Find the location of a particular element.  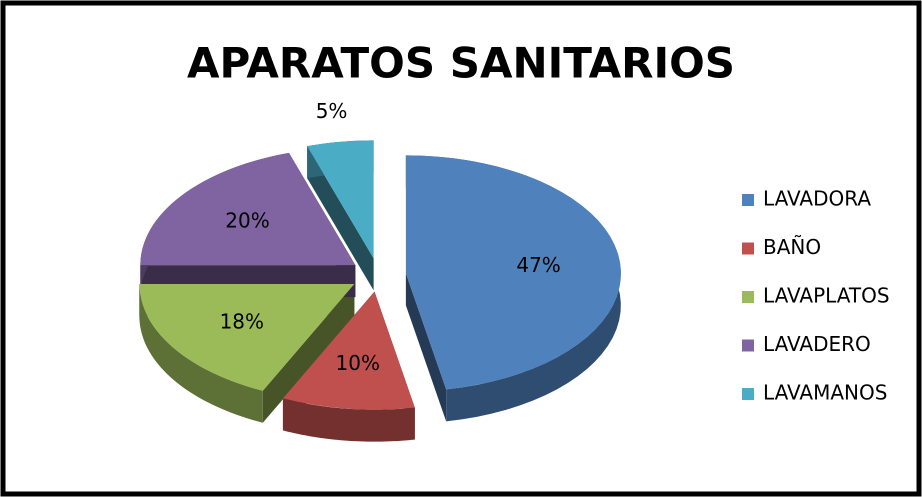

legend-label: LAVAPLATOS is located at coordinates (826, 296).